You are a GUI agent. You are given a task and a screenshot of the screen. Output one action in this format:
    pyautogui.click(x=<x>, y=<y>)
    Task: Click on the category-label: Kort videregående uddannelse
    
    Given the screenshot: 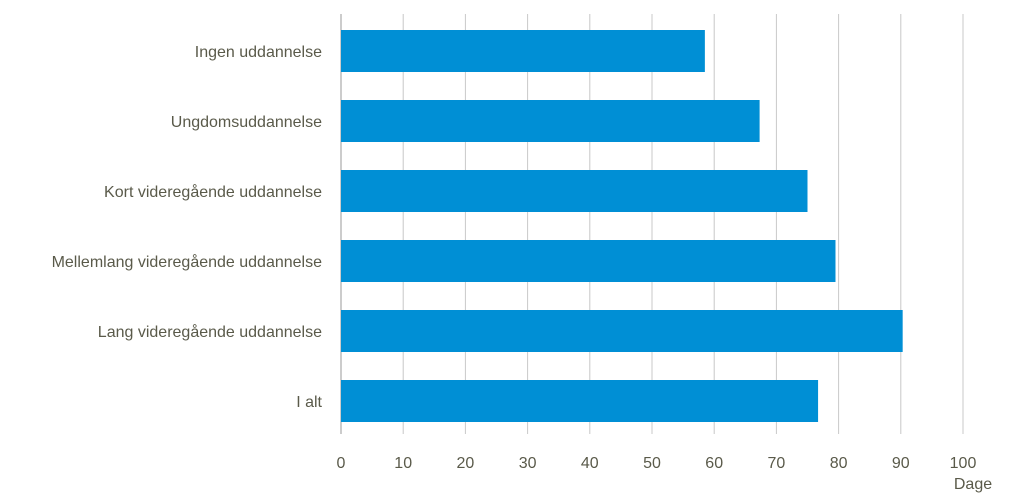 What is the action you would take?
    pyautogui.click(x=213, y=192)
    